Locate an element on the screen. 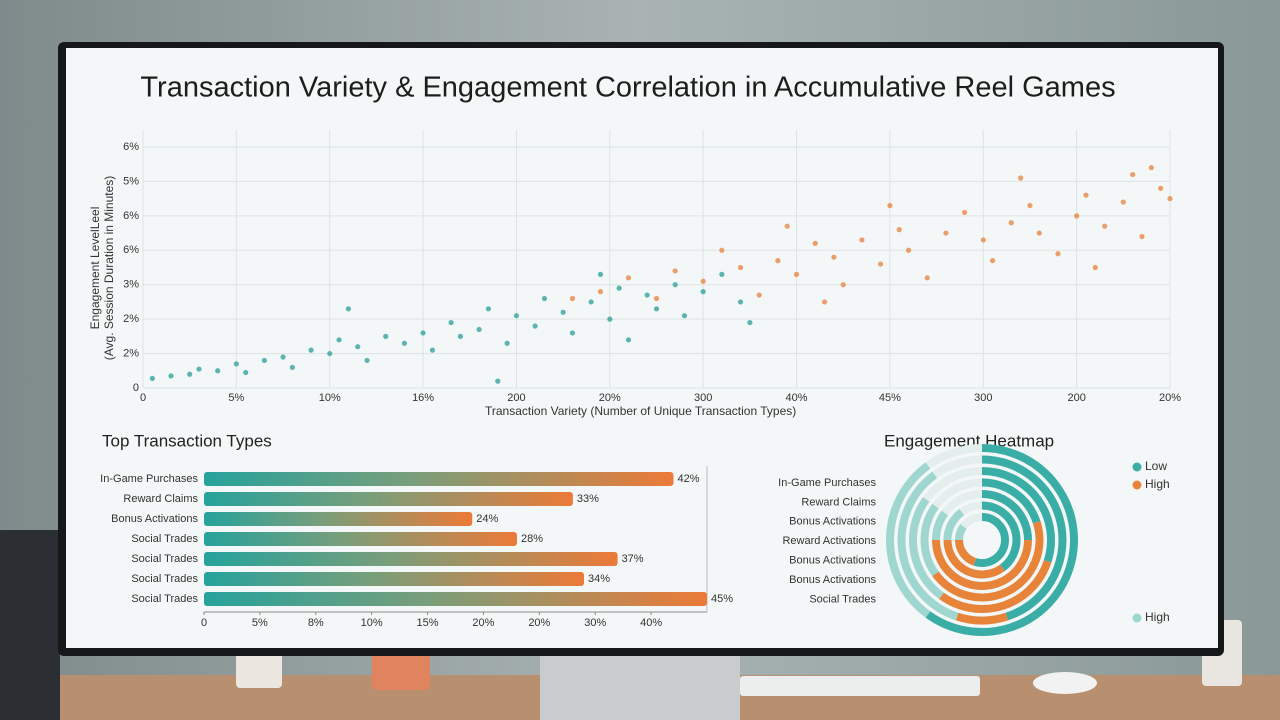  monitor-stand is located at coordinates (640, 687).